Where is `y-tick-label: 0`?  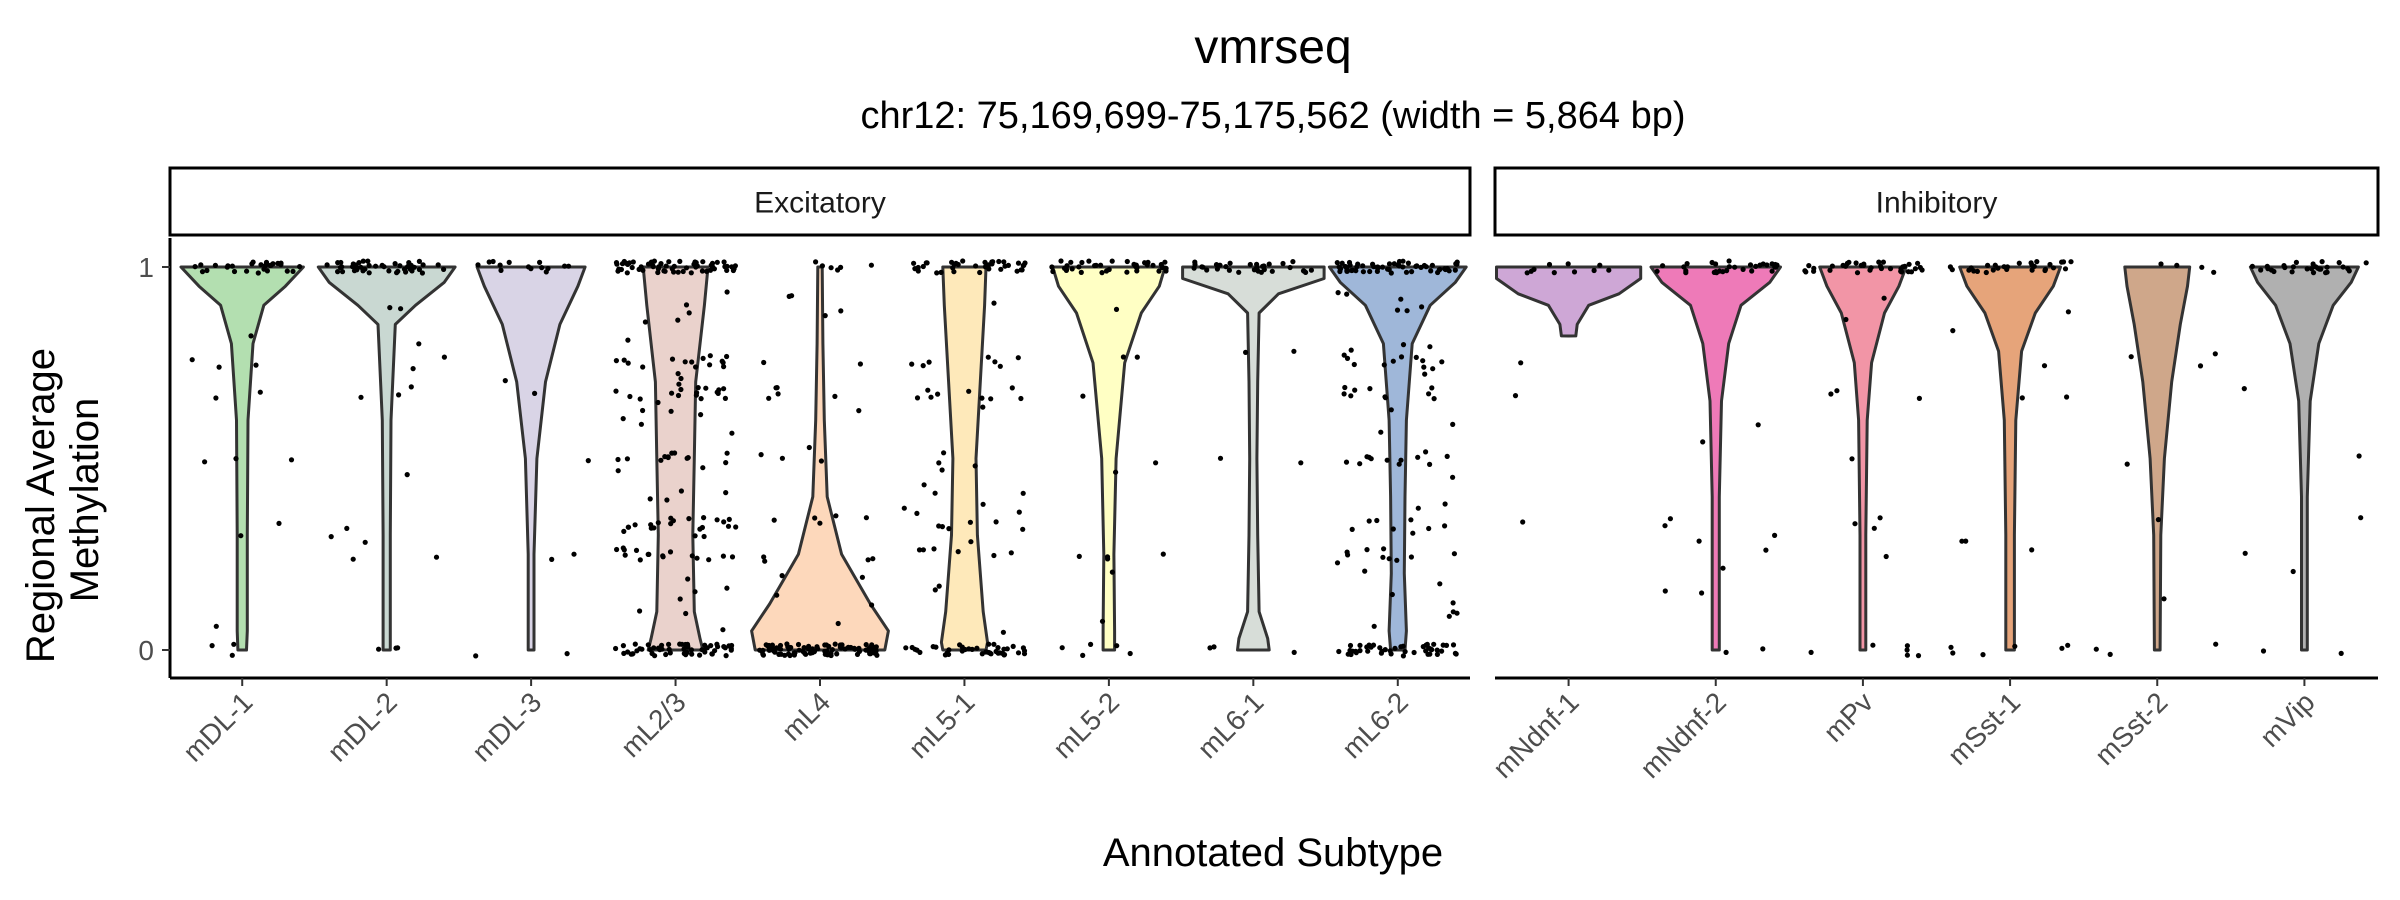
y-tick-label: 0 is located at coordinates (146, 650).